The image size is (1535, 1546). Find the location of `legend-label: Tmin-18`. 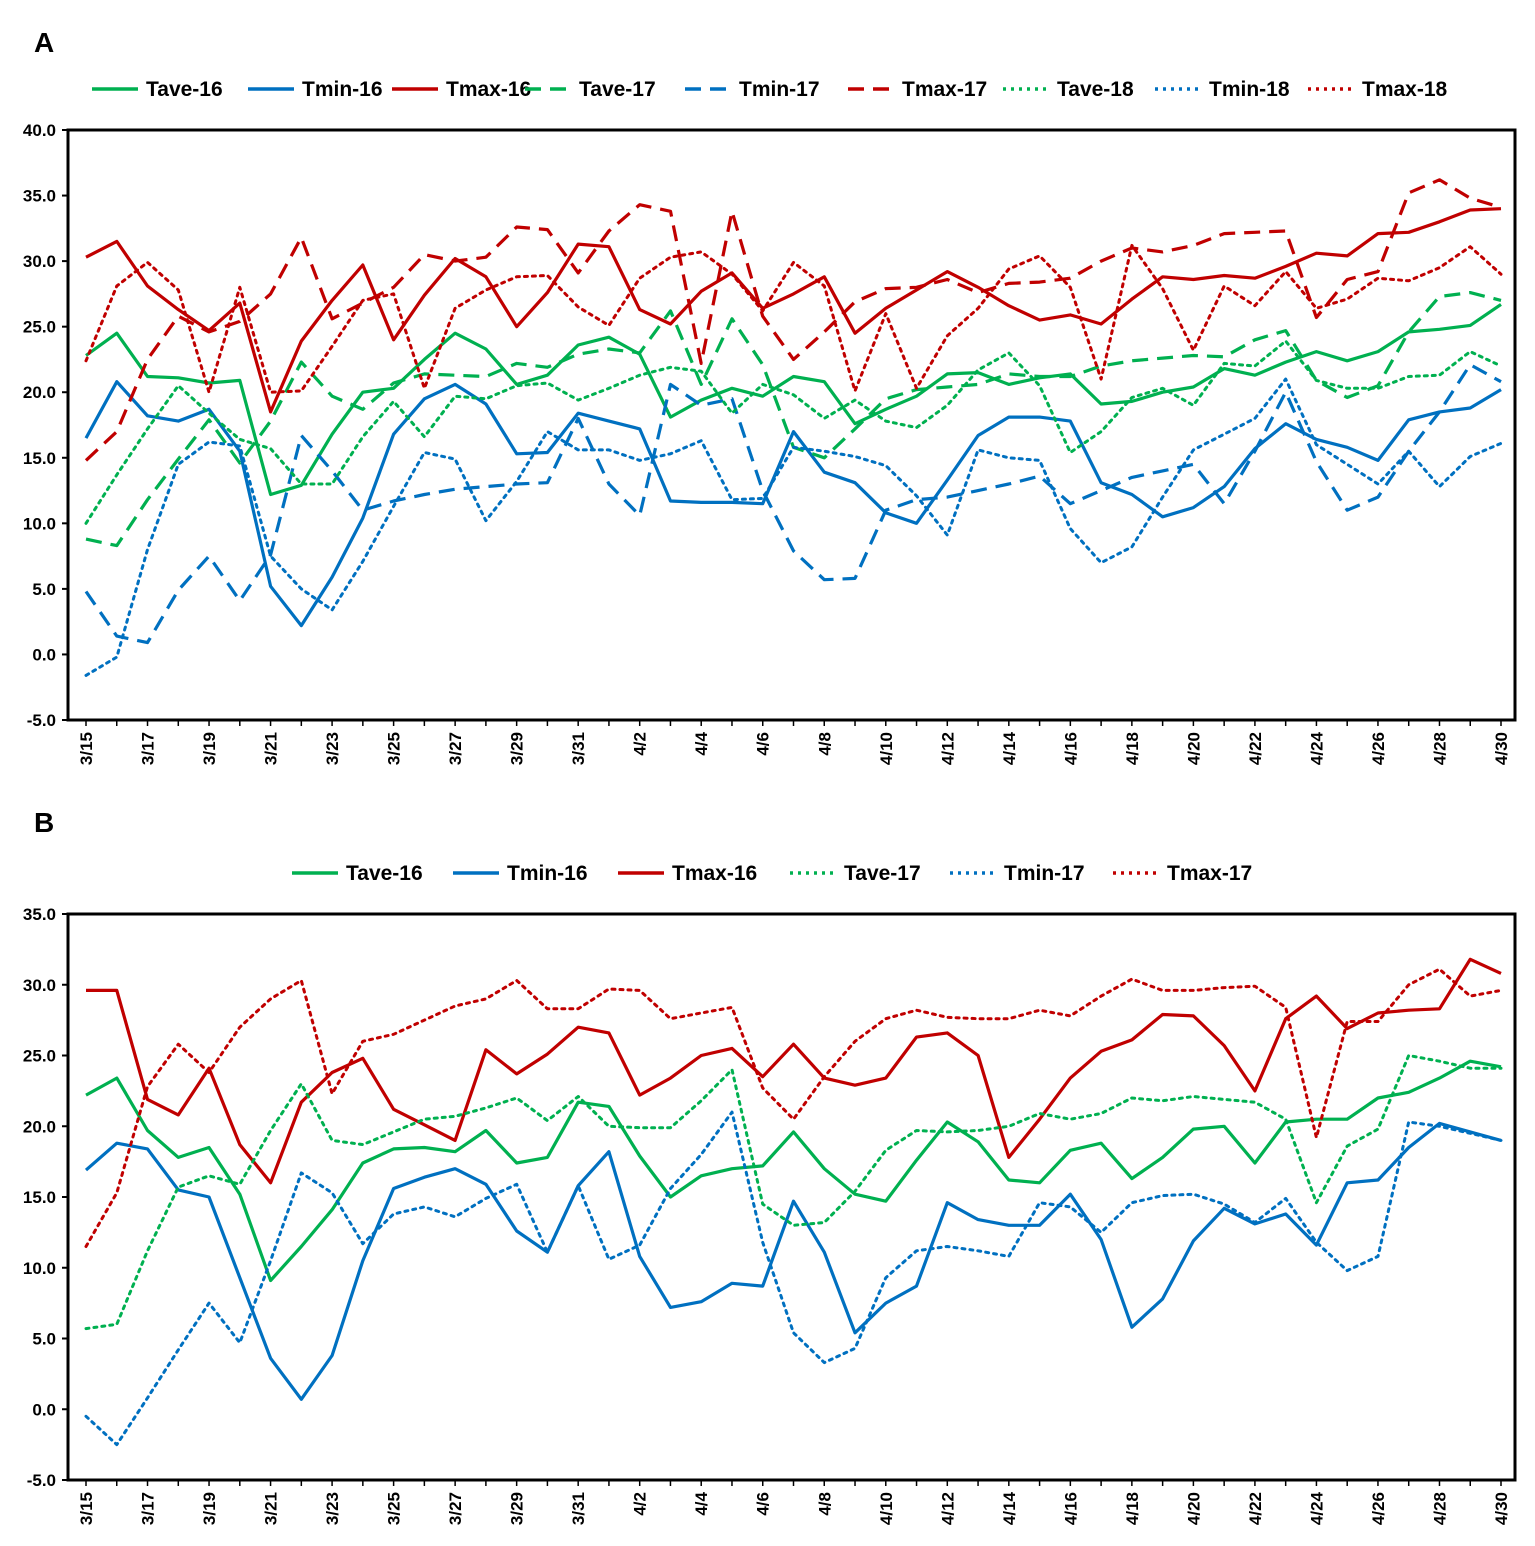

legend-label: Tmin-18 is located at coordinates (1249, 89).